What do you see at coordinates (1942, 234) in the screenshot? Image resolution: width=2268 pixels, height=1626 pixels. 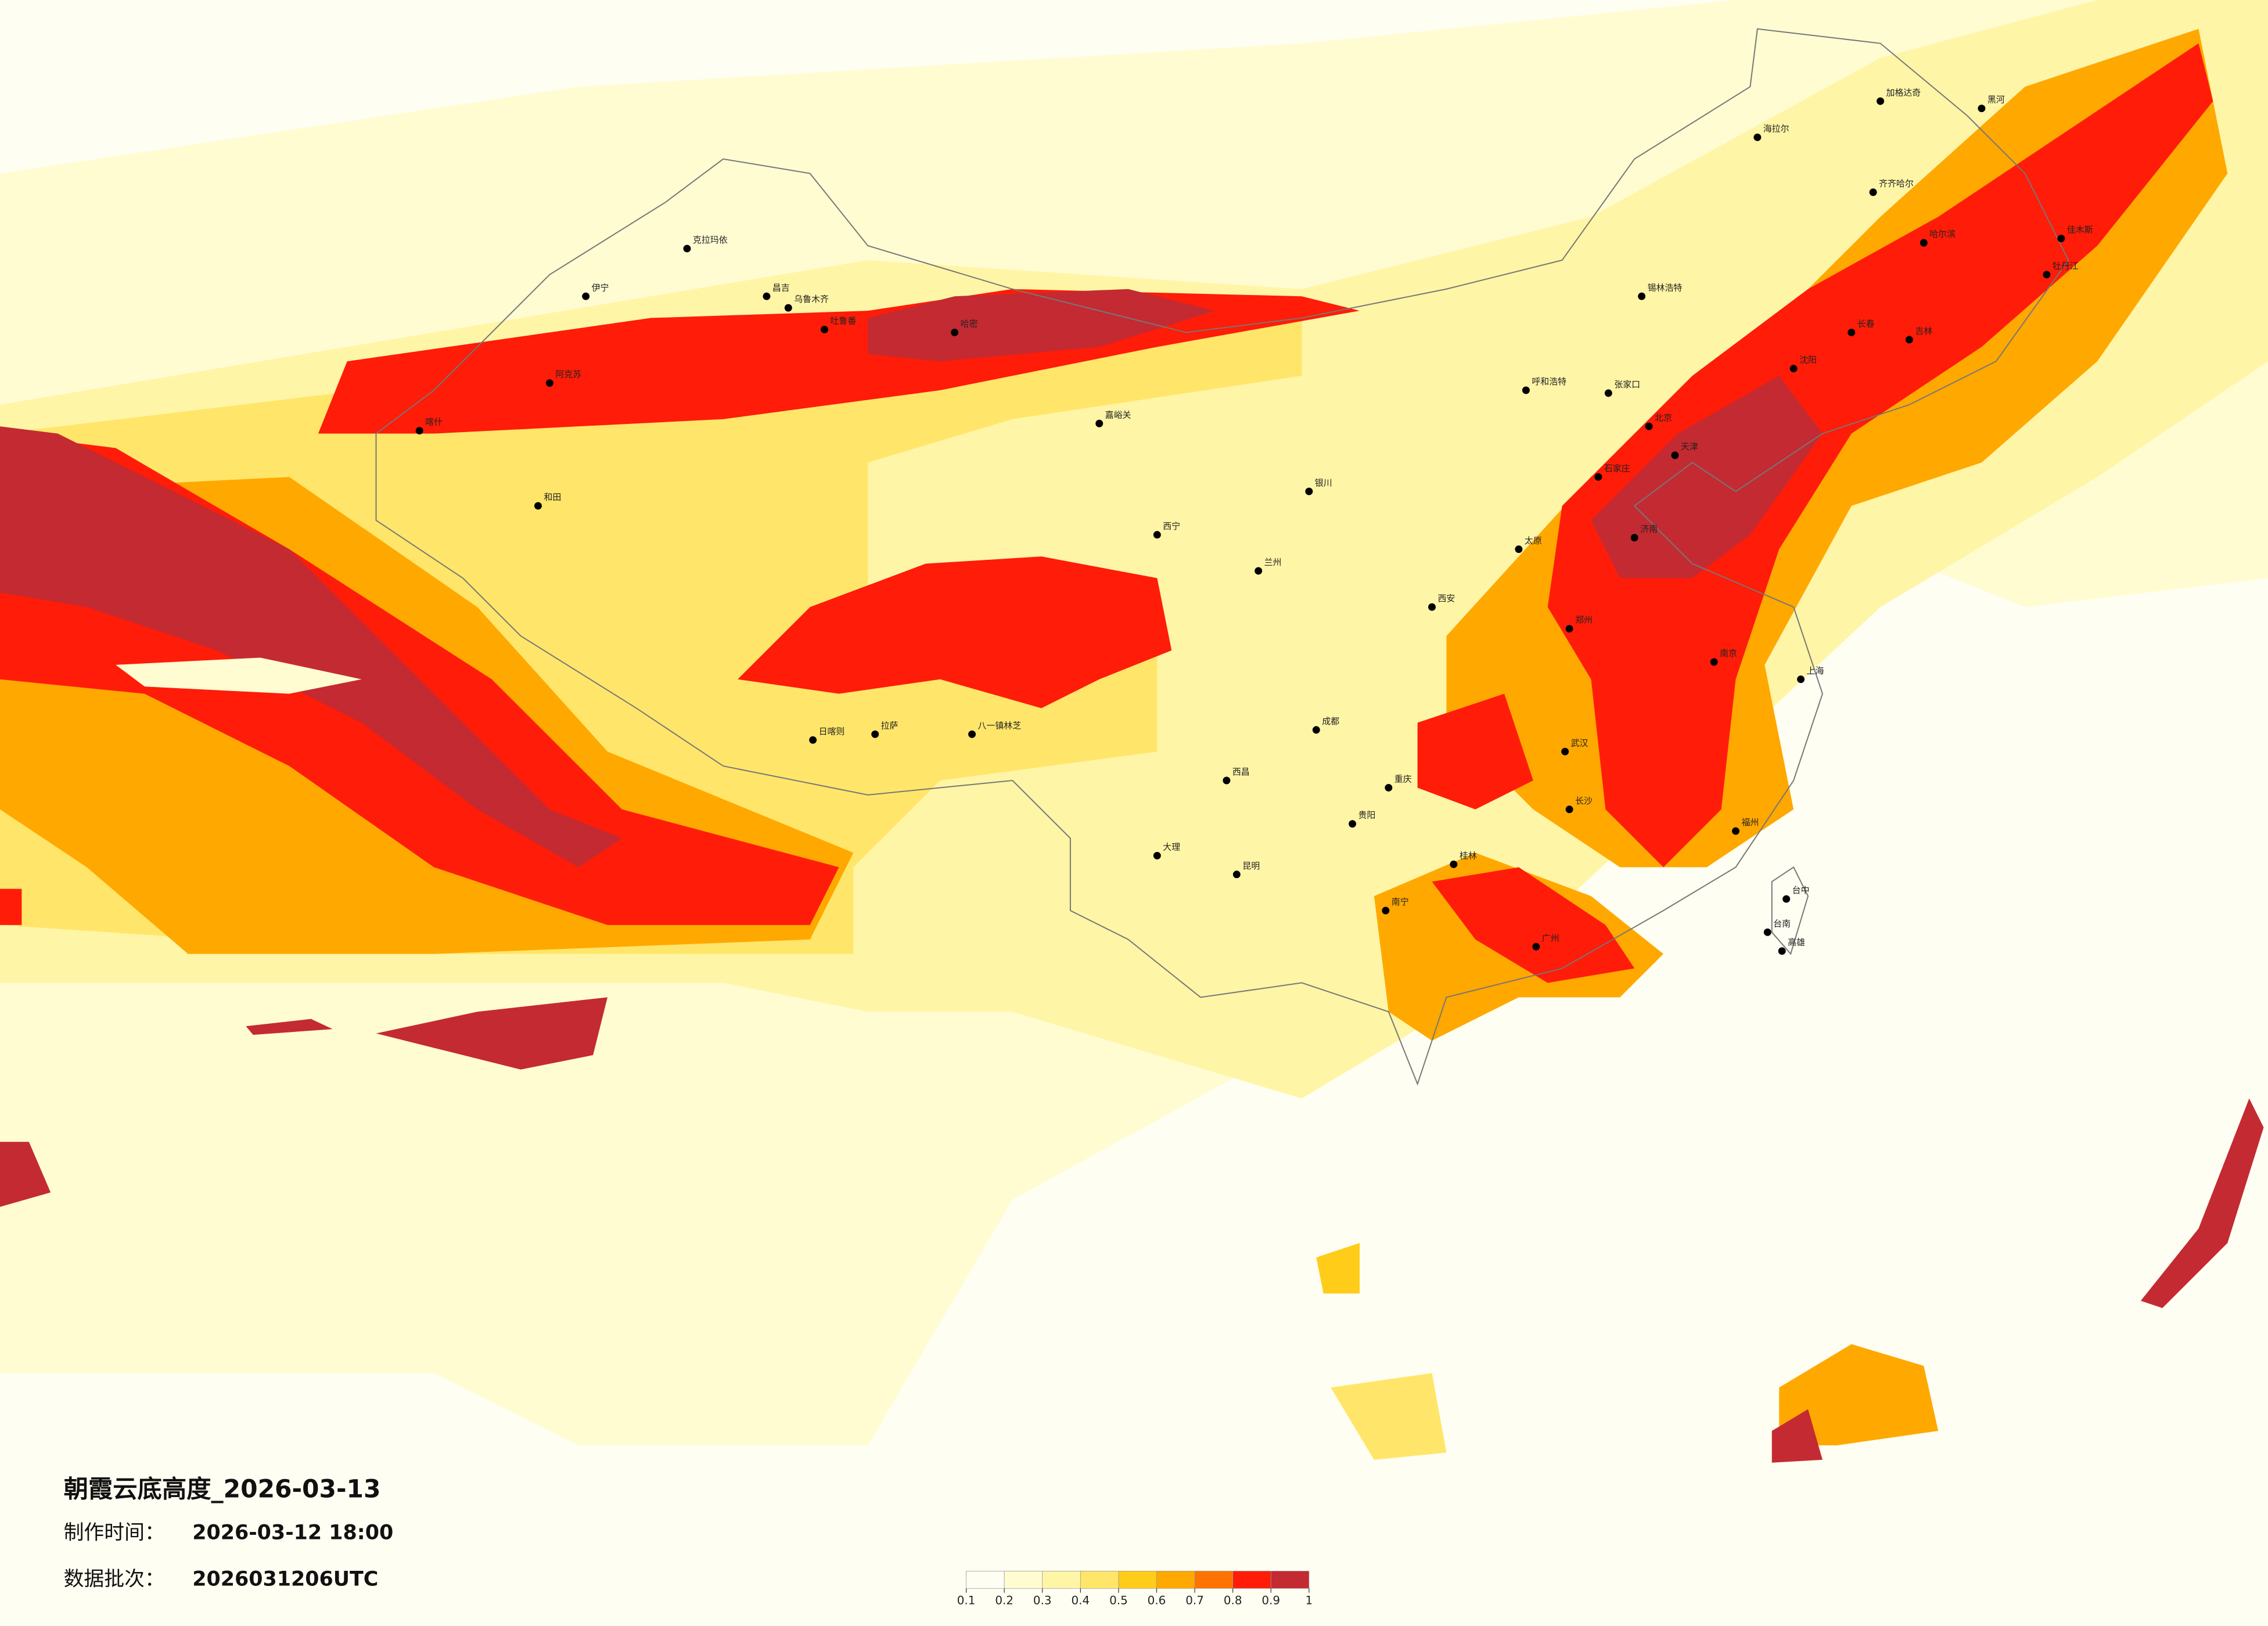 I see `city-label: 哈尔滨` at bounding box center [1942, 234].